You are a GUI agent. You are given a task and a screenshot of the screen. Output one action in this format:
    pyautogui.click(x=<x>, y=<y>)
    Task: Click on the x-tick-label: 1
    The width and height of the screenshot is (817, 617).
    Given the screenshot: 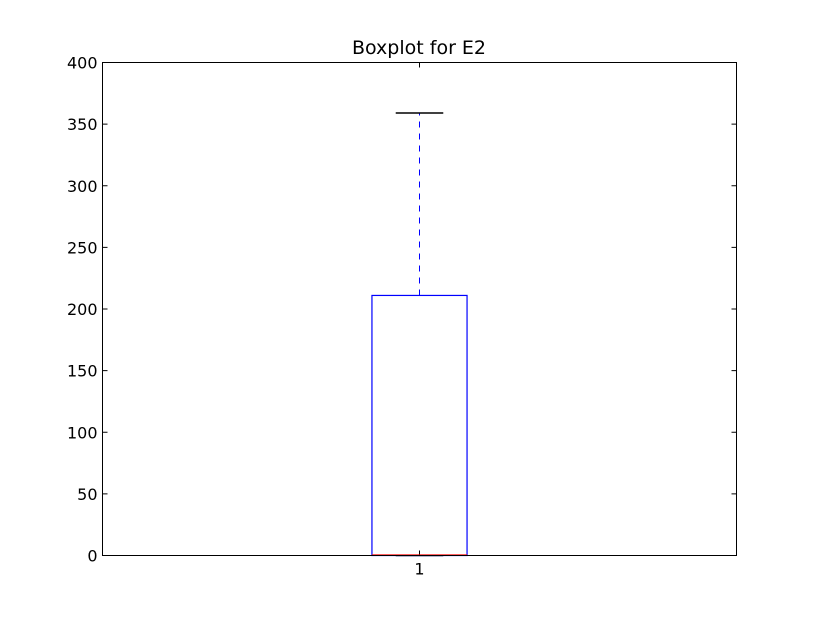 What is the action you would take?
    pyautogui.click(x=419, y=569)
    